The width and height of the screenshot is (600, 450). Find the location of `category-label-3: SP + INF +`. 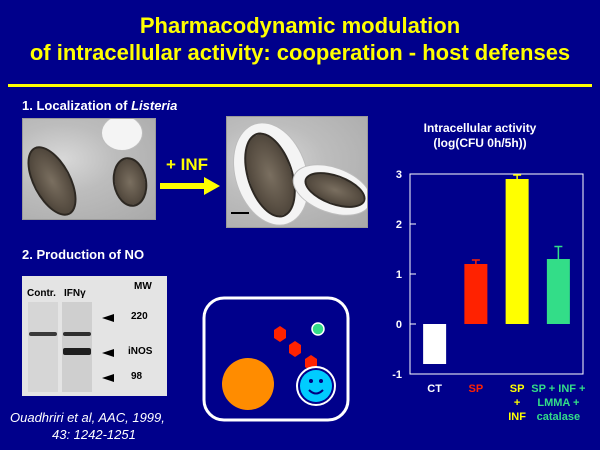

category-label-3: SP + INF + is located at coordinates (558, 389).